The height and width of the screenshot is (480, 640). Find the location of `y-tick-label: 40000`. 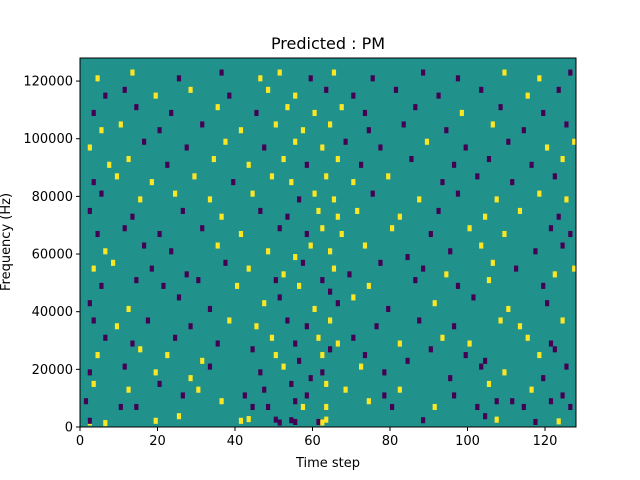

y-tick-label: 40000 is located at coordinates (52, 312).